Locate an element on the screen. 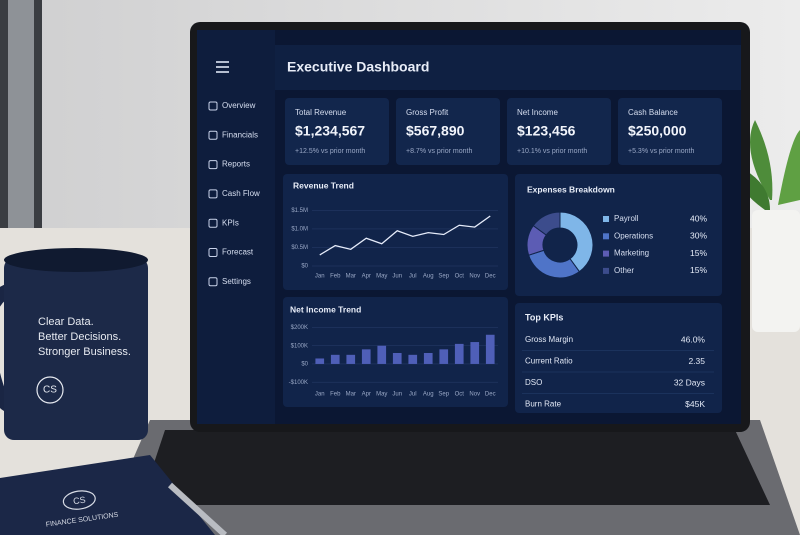 Image resolution: width=800 pixels, height=535 pixels. mug is located at coordinates (74, 344).